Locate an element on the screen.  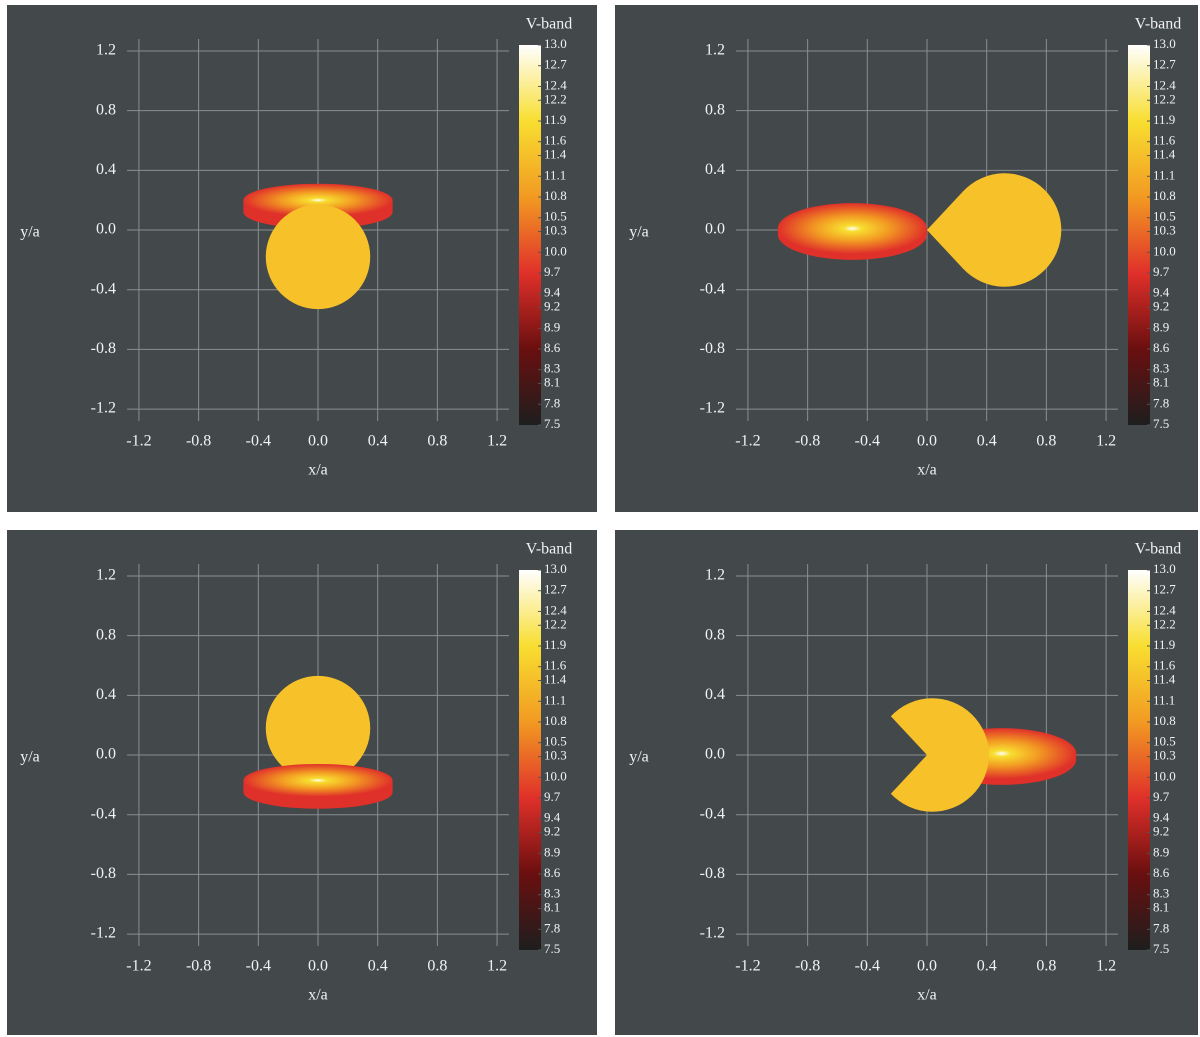
colorbar-tick-label: 7.5 is located at coordinates (552, 423).